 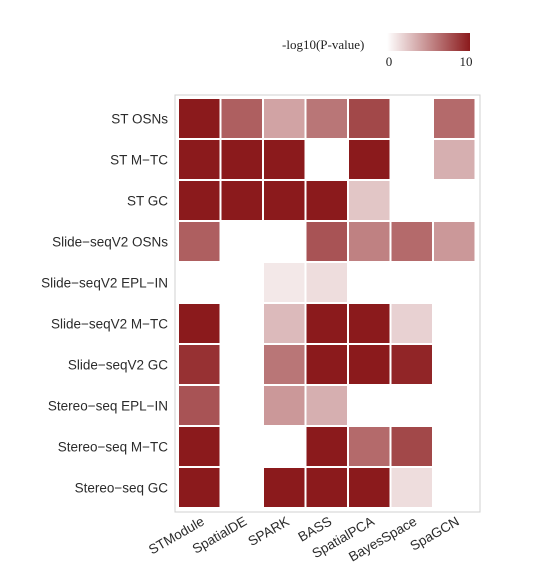 What do you see at coordinates (284, 364) in the screenshot?
I see `heatmap-cell-slide-seqv2-gc-spark` at bounding box center [284, 364].